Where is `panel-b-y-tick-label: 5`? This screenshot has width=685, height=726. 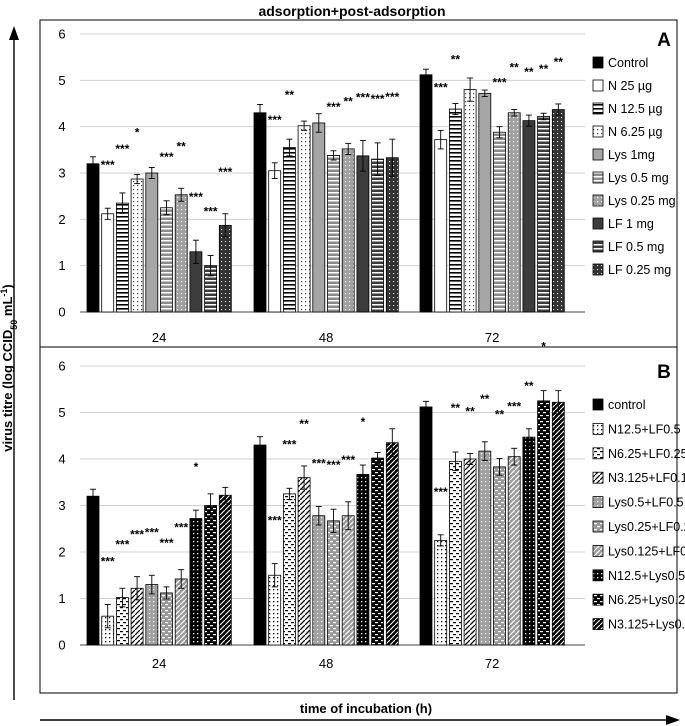
panel-b-y-tick-label: 5 is located at coordinates (61, 412).